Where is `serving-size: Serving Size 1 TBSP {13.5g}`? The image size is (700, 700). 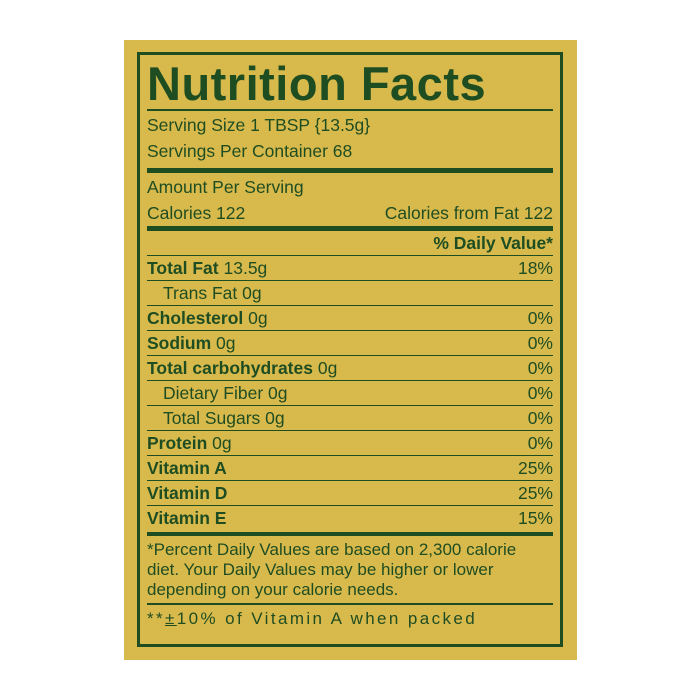 serving-size: Serving Size 1 TBSP {13.5g} is located at coordinates (350, 126).